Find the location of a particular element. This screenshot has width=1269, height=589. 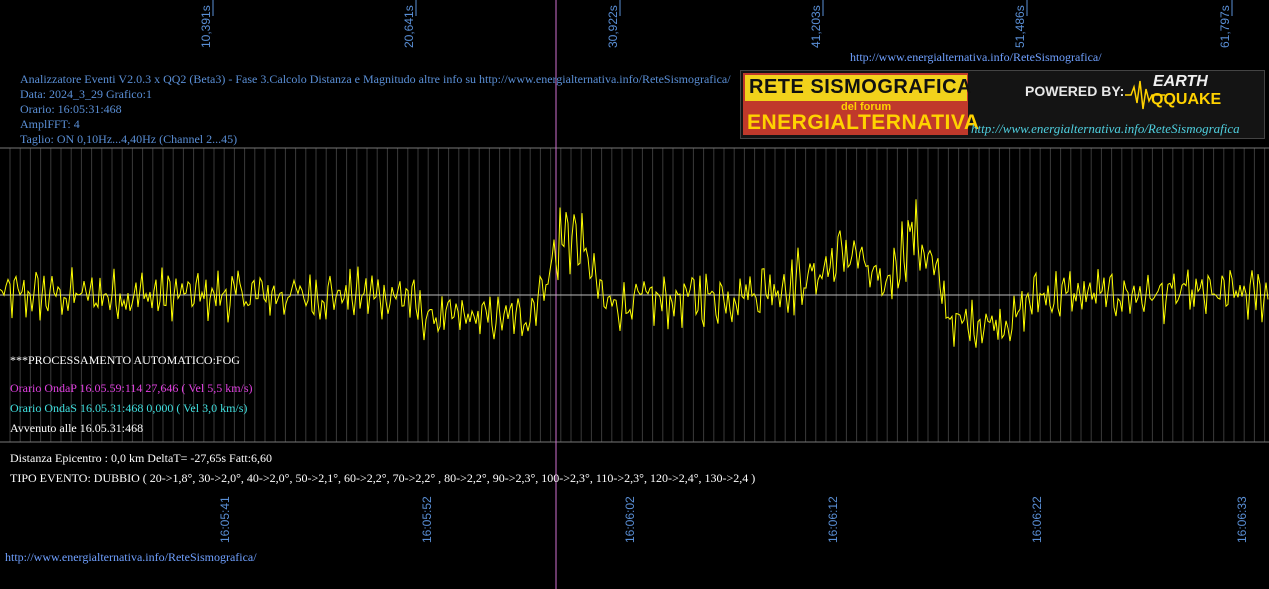

logo-forum-text: del forum is located at coordinates (866, 107).